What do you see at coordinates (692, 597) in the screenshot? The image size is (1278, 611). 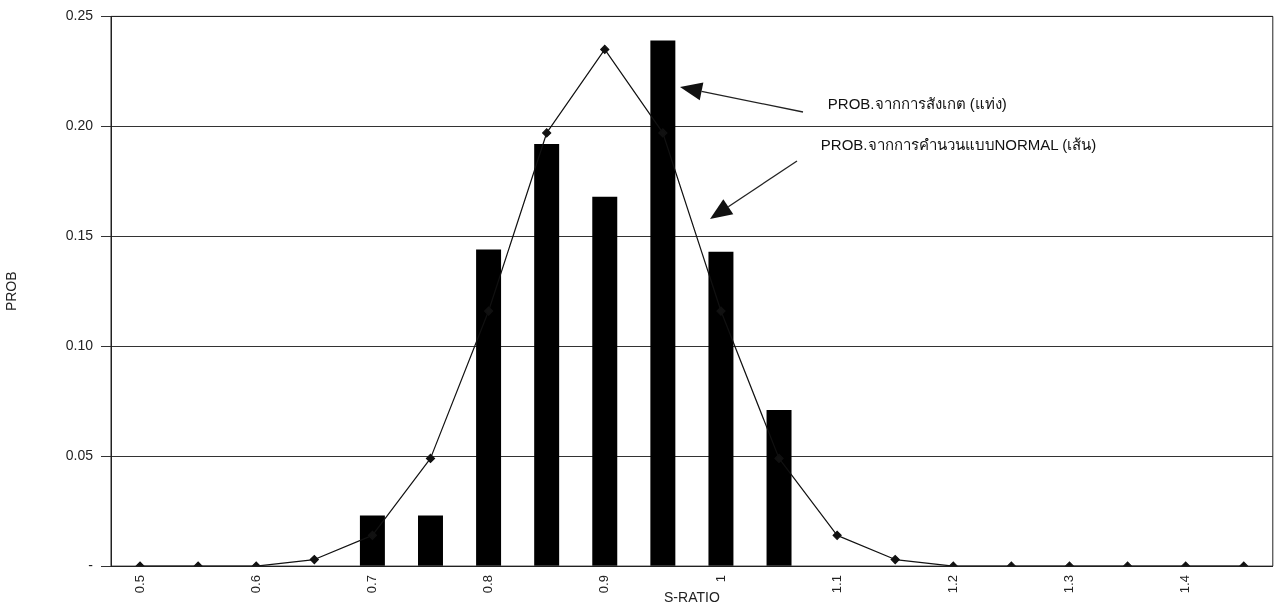 I see `x-axis-title: S-RATIO` at bounding box center [692, 597].